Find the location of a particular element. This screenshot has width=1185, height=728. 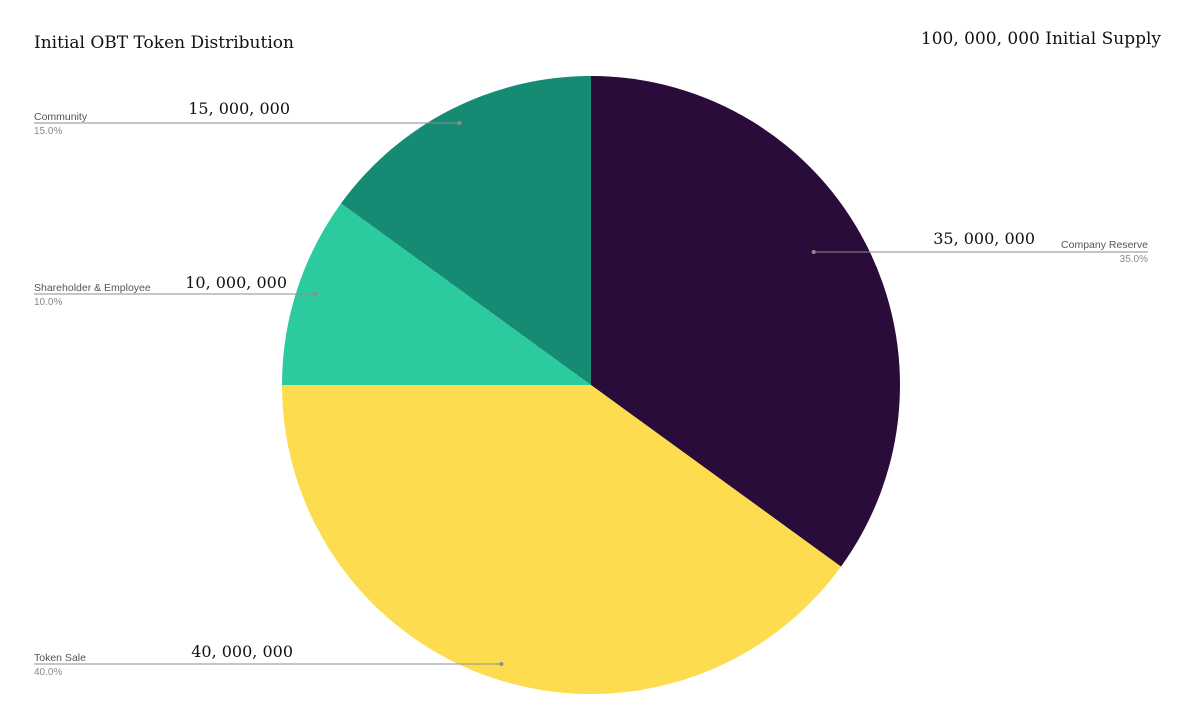

slice-label-token-sale: Token Sale 40.0% 40, 000, 000 is located at coordinates (269, 660).